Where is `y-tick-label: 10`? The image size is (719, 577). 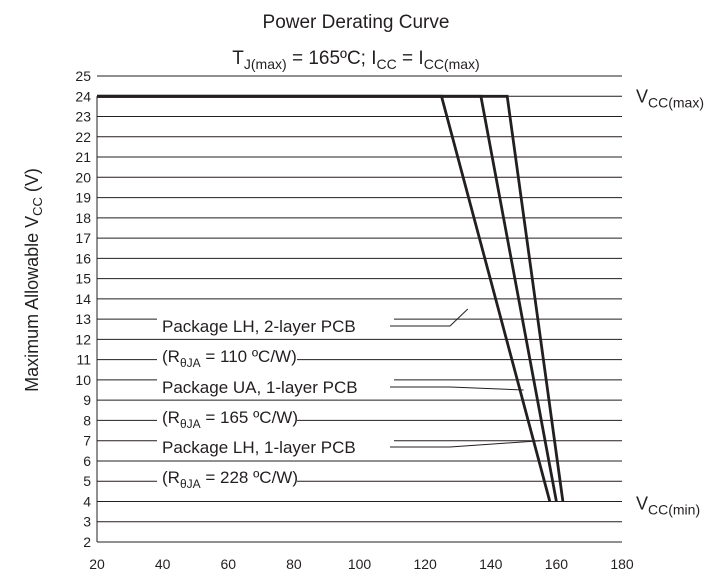
y-tick-label: 10 is located at coordinates (83, 380).